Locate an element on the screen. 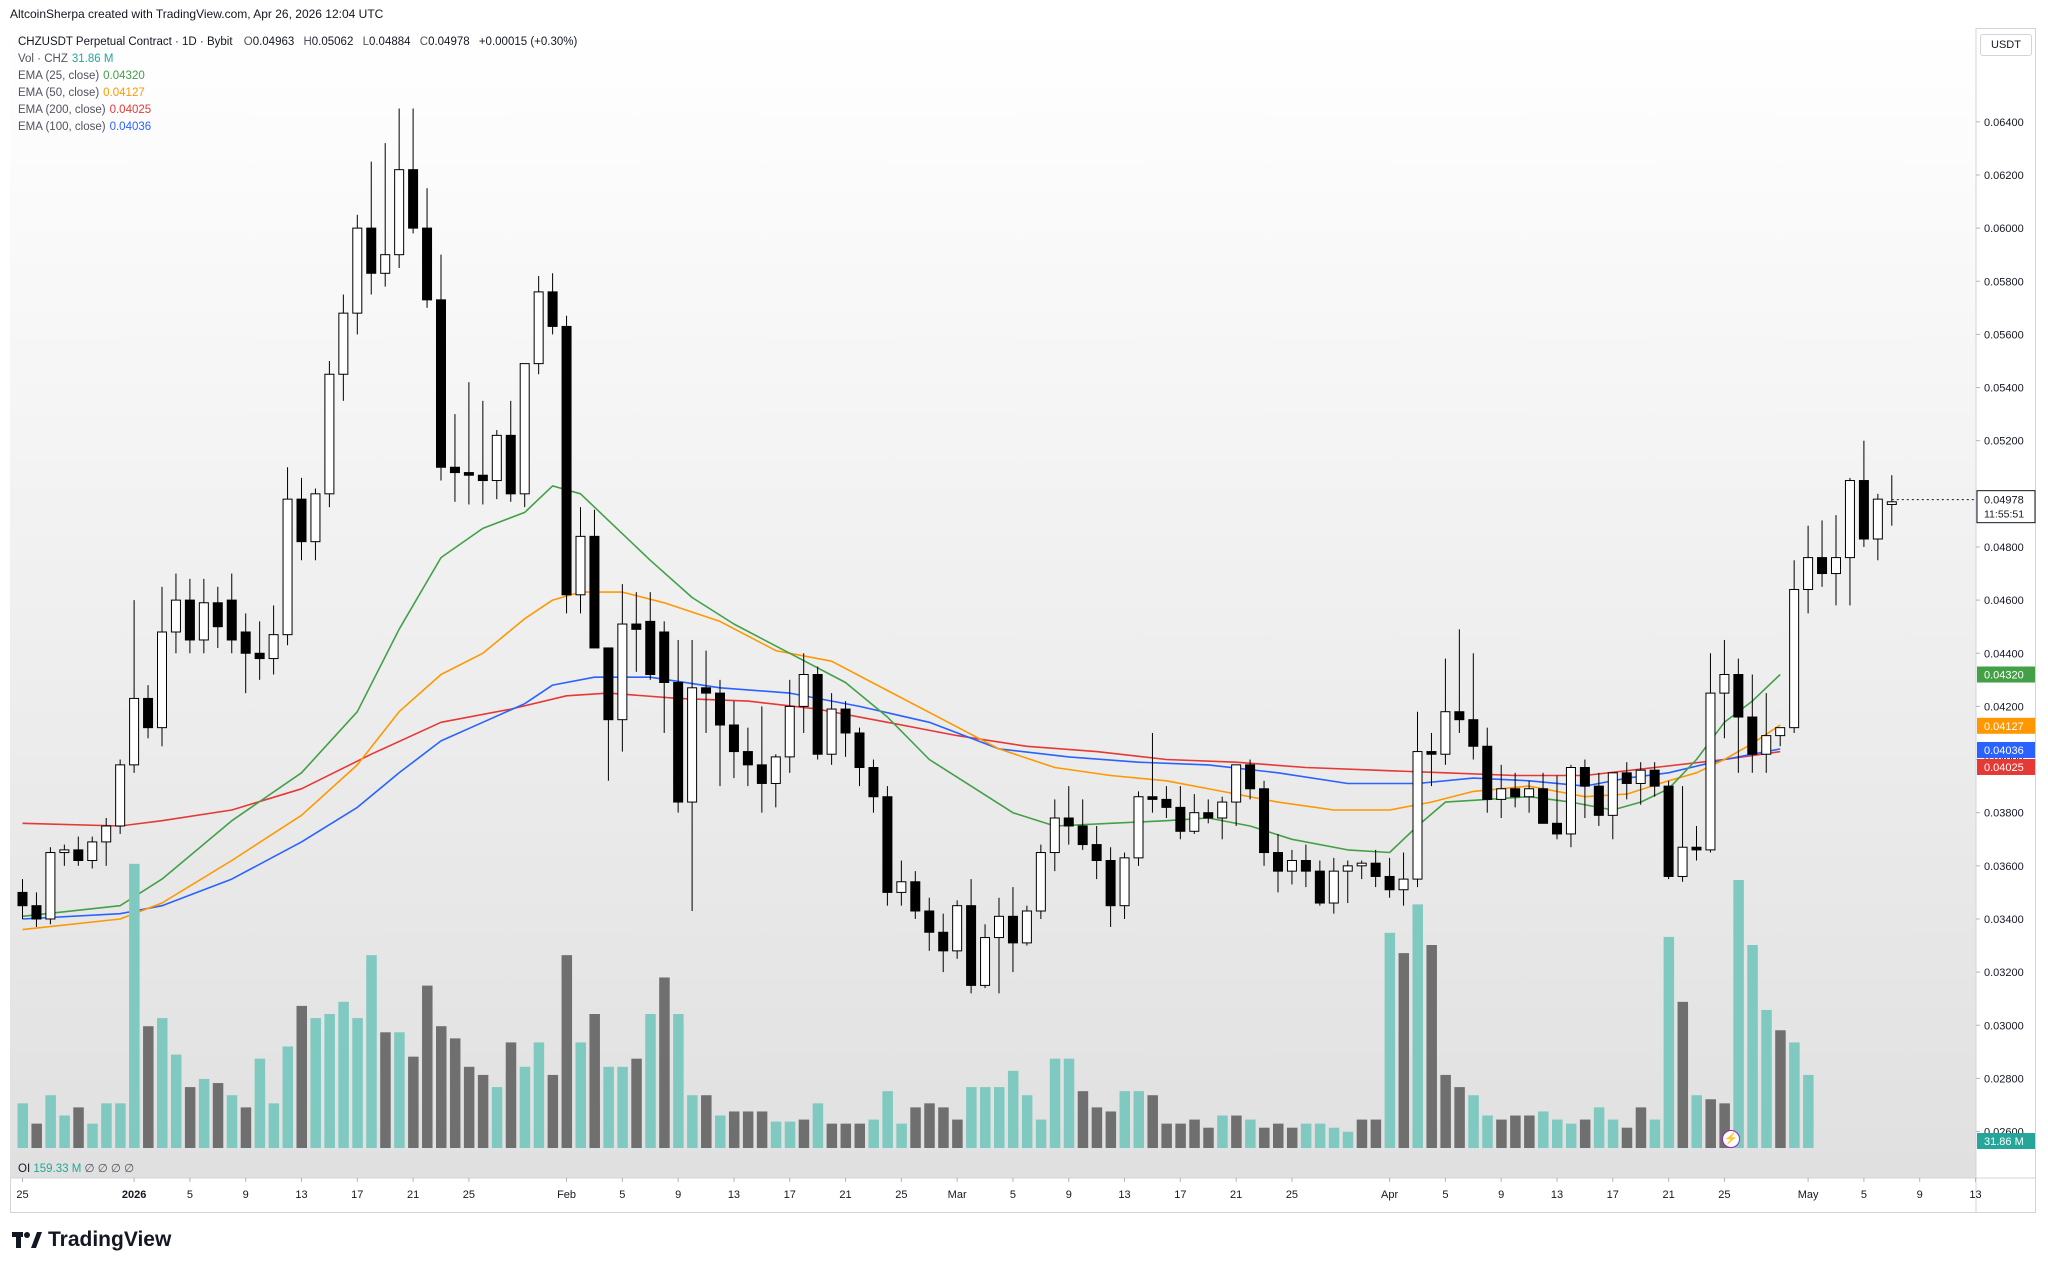  price-tick-label: 0.03600 is located at coordinates (2004, 867).